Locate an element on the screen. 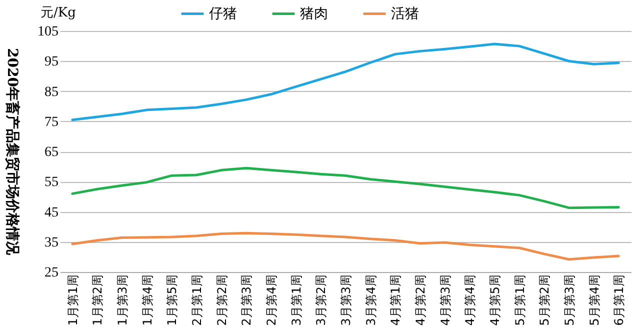 Image resolution: width=641 pixels, height=330 pixels. x-tick-label: 2月第4周 is located at coordinates (271, 300).